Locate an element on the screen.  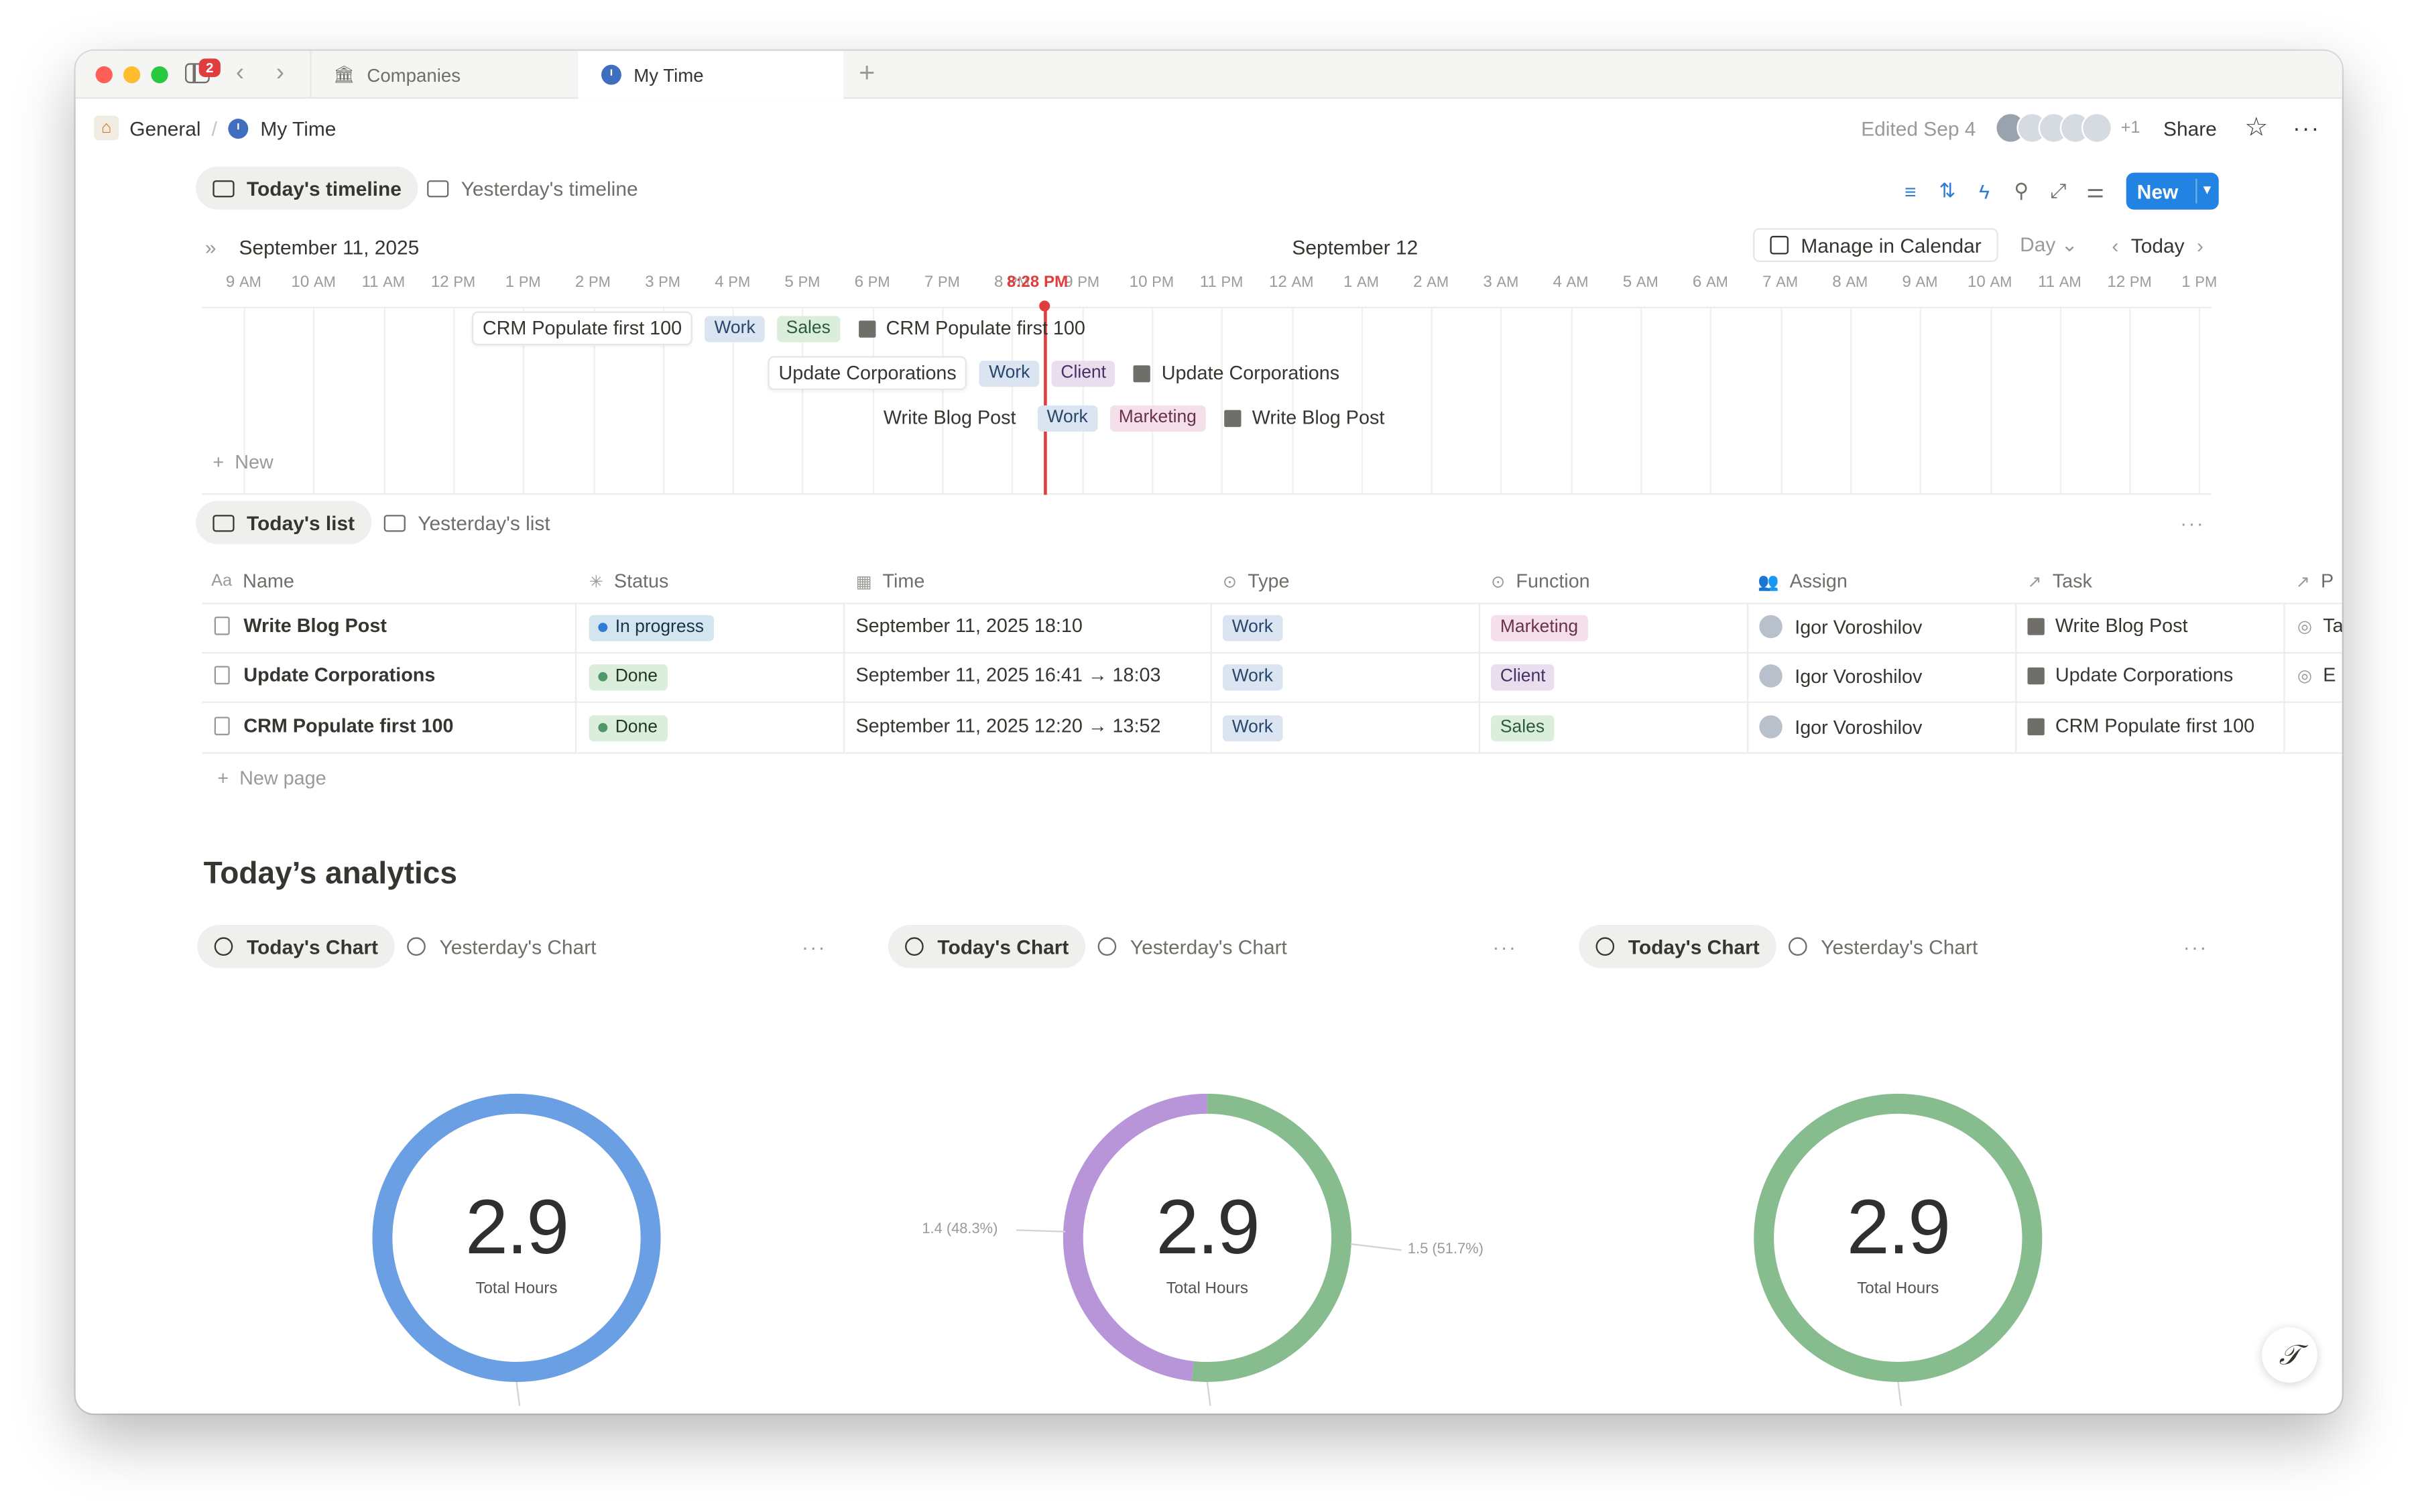
row-border is located at coordinates (1272, 753).